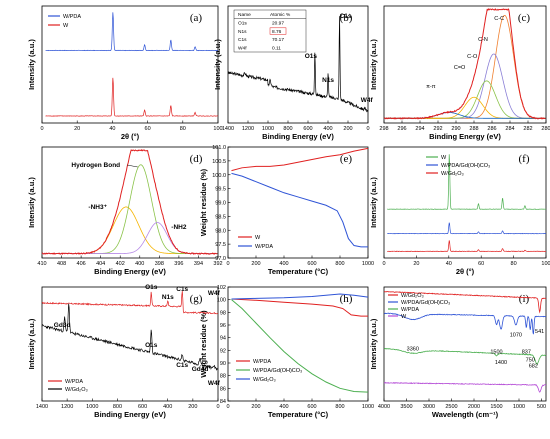 The width and height of the screenshot is (550, 439). I want to click on x-tick-label: 80, so click(183, 129).